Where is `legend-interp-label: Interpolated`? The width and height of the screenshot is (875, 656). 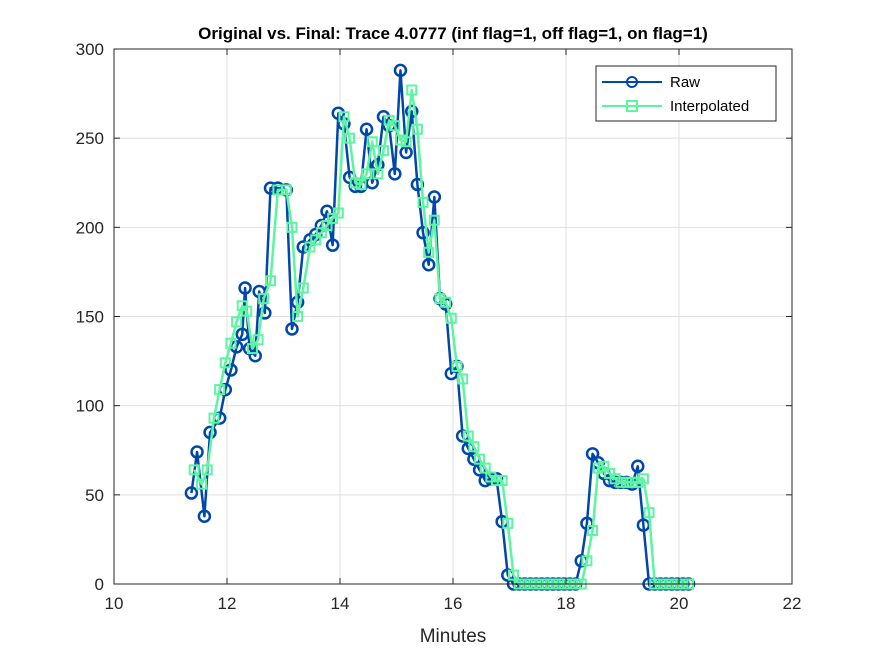 legend-interp-label: Interpolated is located at coordinates (709, 106).